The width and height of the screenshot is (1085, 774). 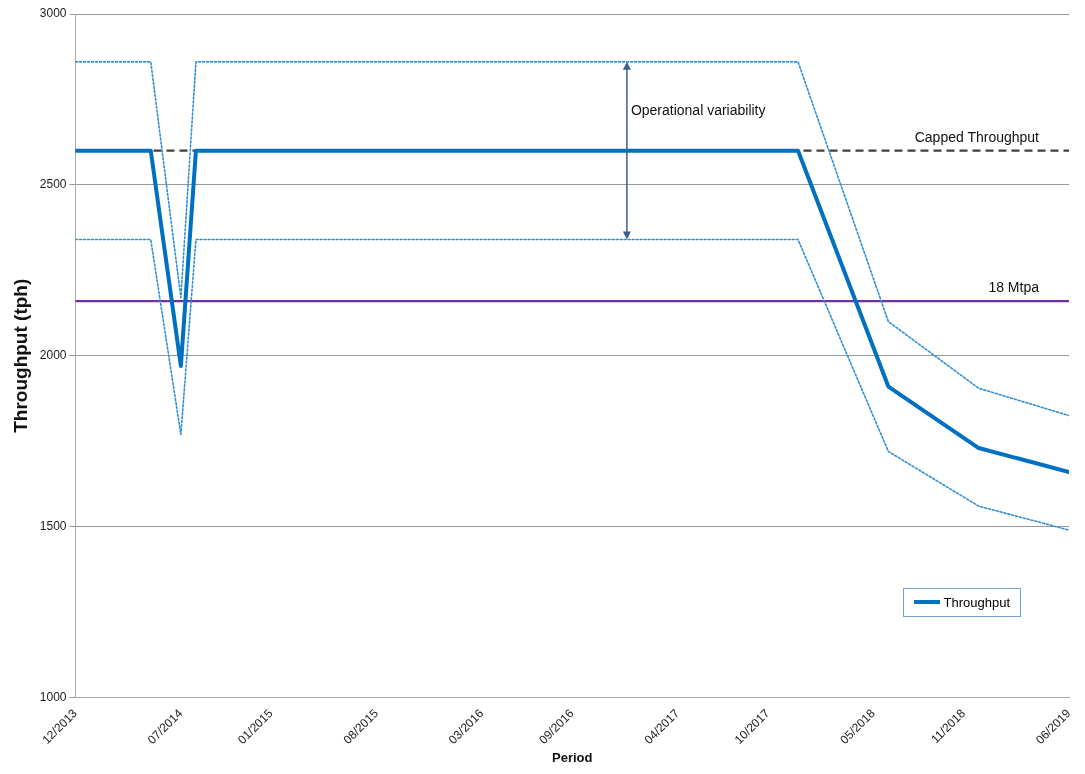 I want to click on legend-label: Throughput, so click(x=976, y=602).